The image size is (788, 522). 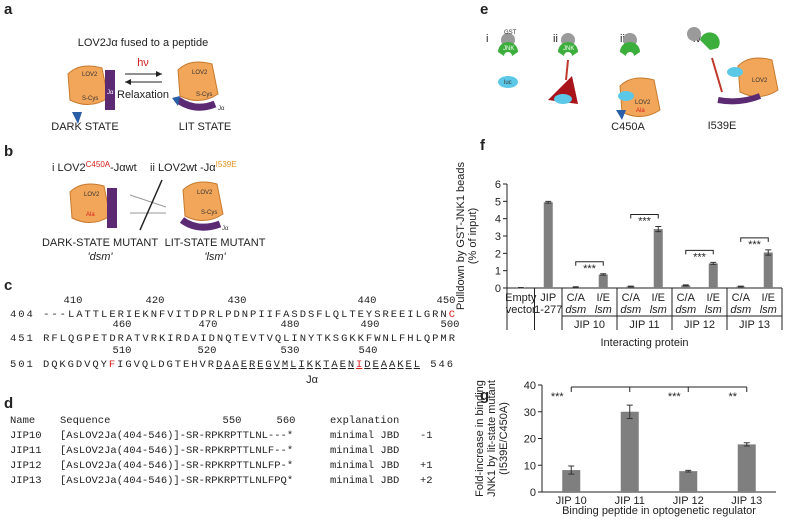 What do you see at coordinates (364, 436) in the screenshot?
I see `table-cell: minimal JBD` at bounding box center [364, 436].